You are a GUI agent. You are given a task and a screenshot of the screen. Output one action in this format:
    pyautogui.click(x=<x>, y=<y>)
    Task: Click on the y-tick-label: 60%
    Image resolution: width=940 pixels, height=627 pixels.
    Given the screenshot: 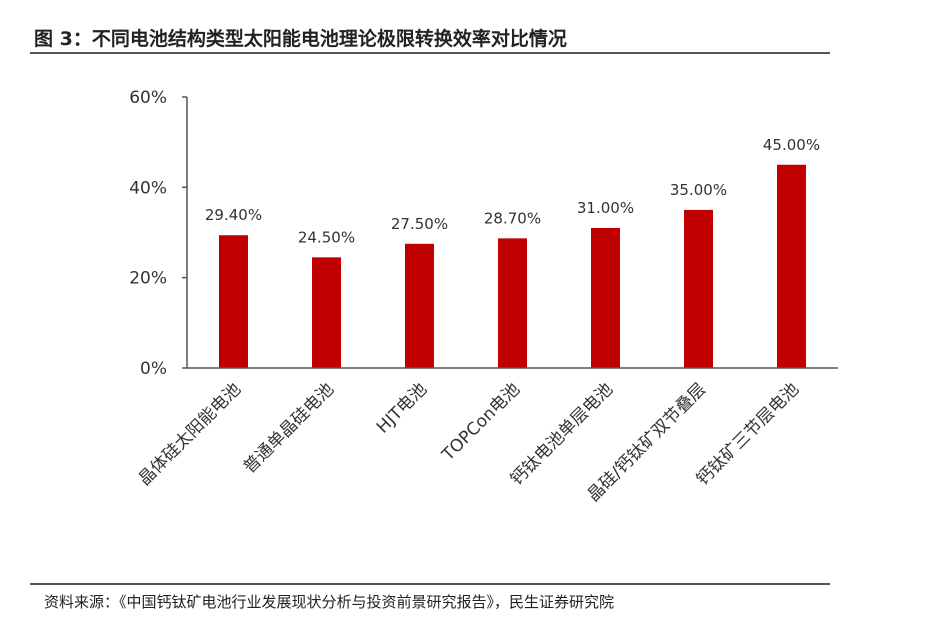 What is the action you would take?
    pyautogui.click(x=148, y=98)
    